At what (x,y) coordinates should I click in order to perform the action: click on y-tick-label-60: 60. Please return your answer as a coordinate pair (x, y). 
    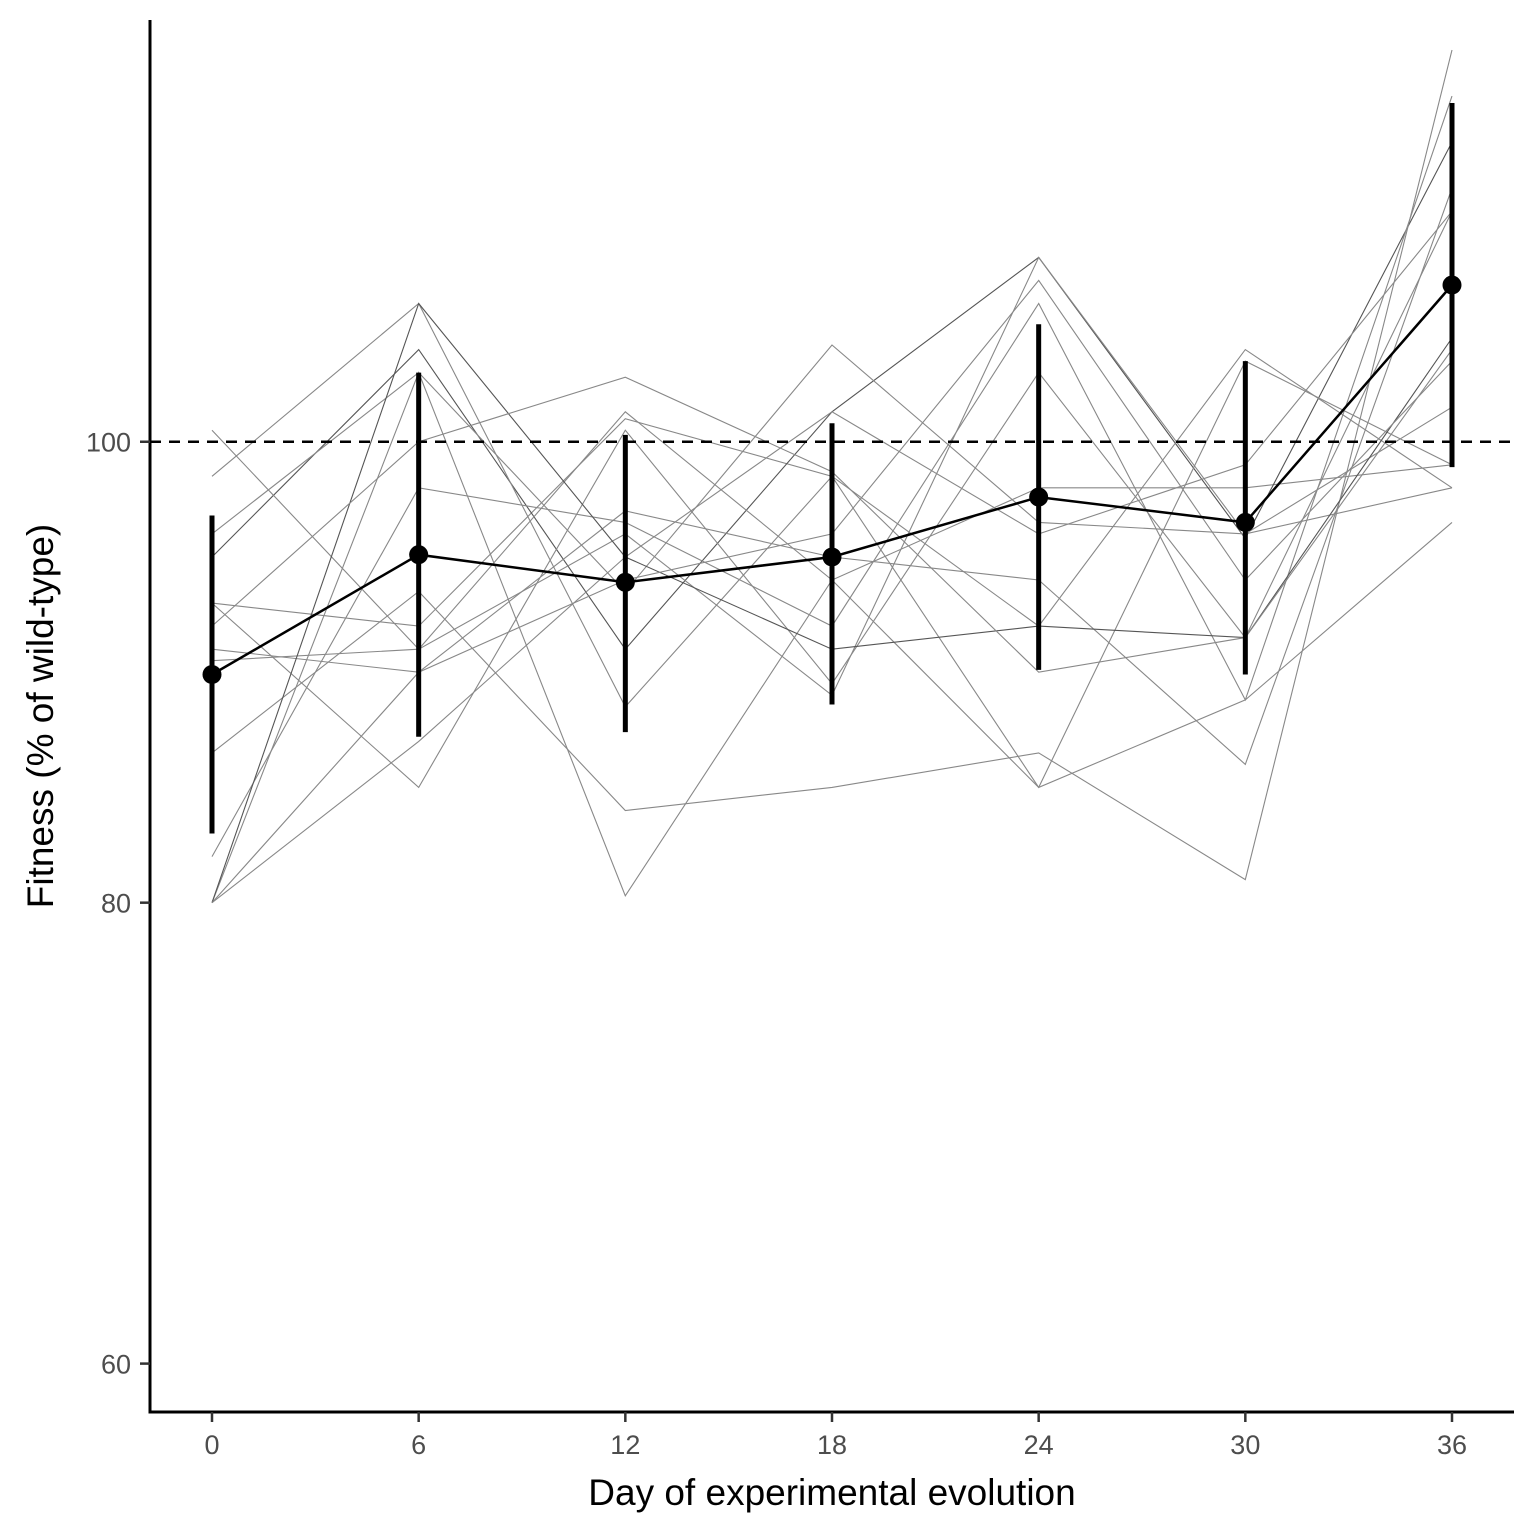
    Looking at the image, I should click on (116, 1365).